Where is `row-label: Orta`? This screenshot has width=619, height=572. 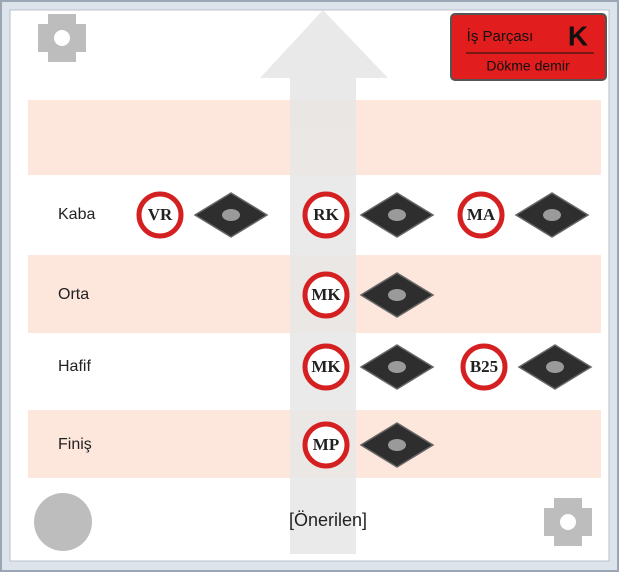 row-label: Orta is located at coordinates (73, 294).